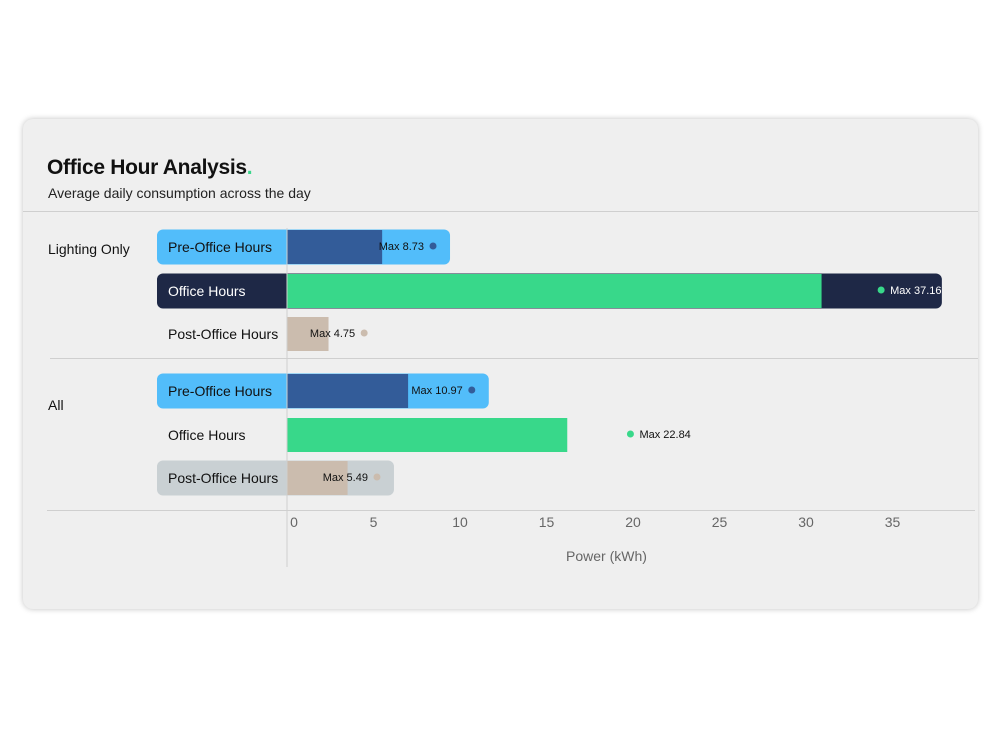 Image resolution: width=1000 pixels, height=729 pixels. Describe the element at coordinates (401, 247) in the screenshot. I see `max-label: Max 8.73` at that location.